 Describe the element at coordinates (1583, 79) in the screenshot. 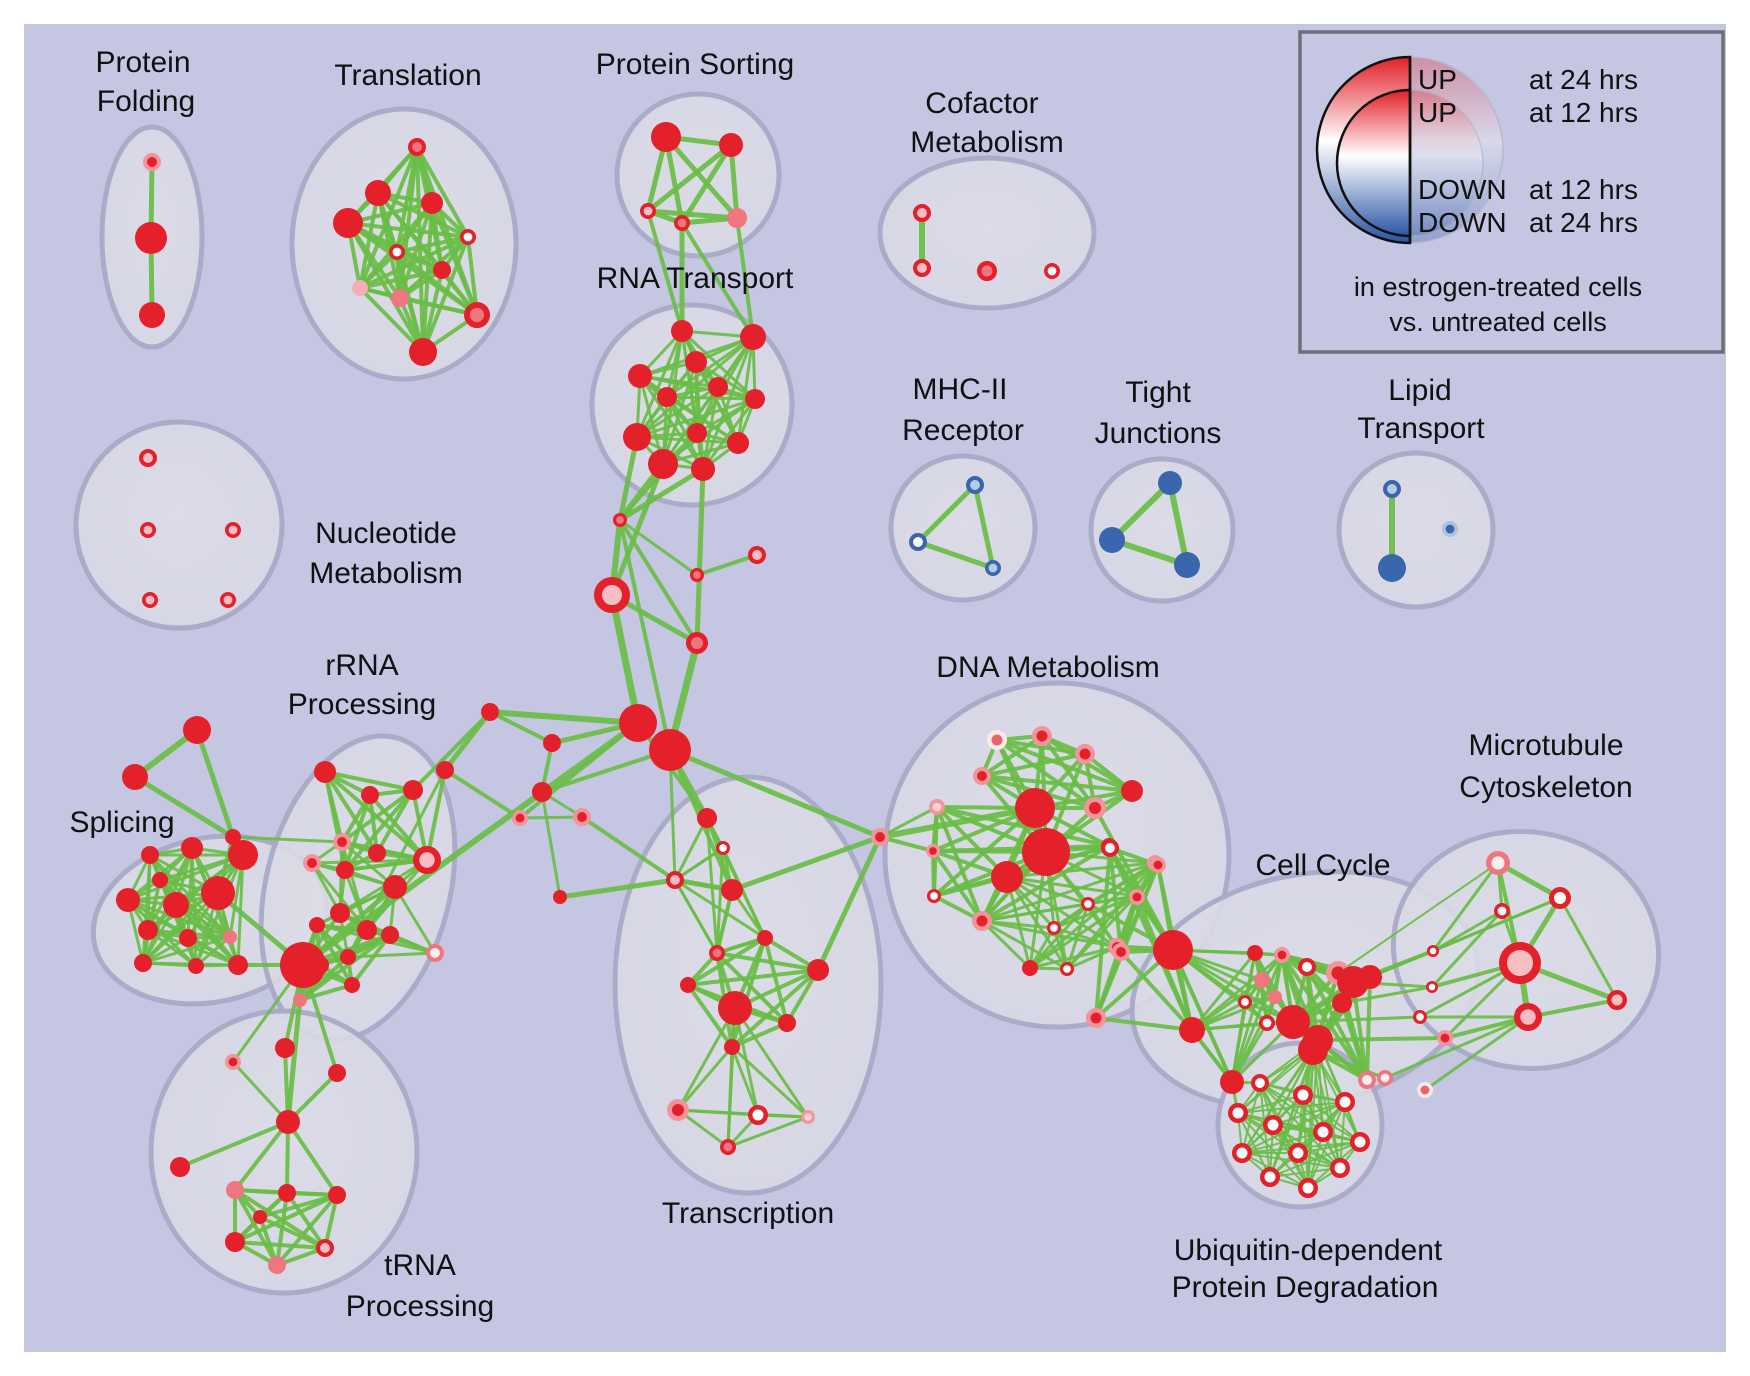

I see `legend-up-24-time: at 24 hrs` at that location.